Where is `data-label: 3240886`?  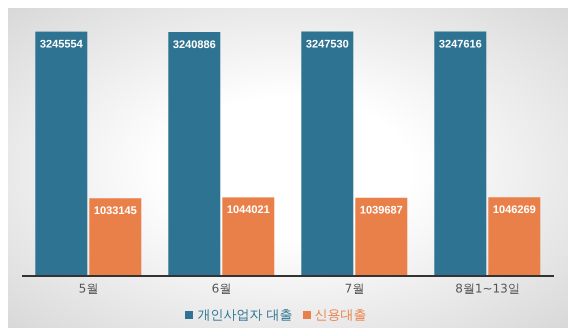 data-label: 3240886 is located at coordinates (194, 44).